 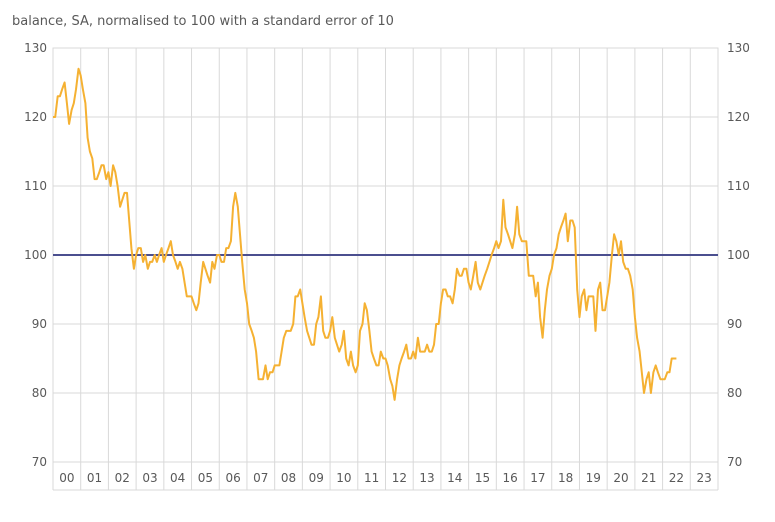 I want to click on x-tick-label: 01, so click(x=94, y=478).